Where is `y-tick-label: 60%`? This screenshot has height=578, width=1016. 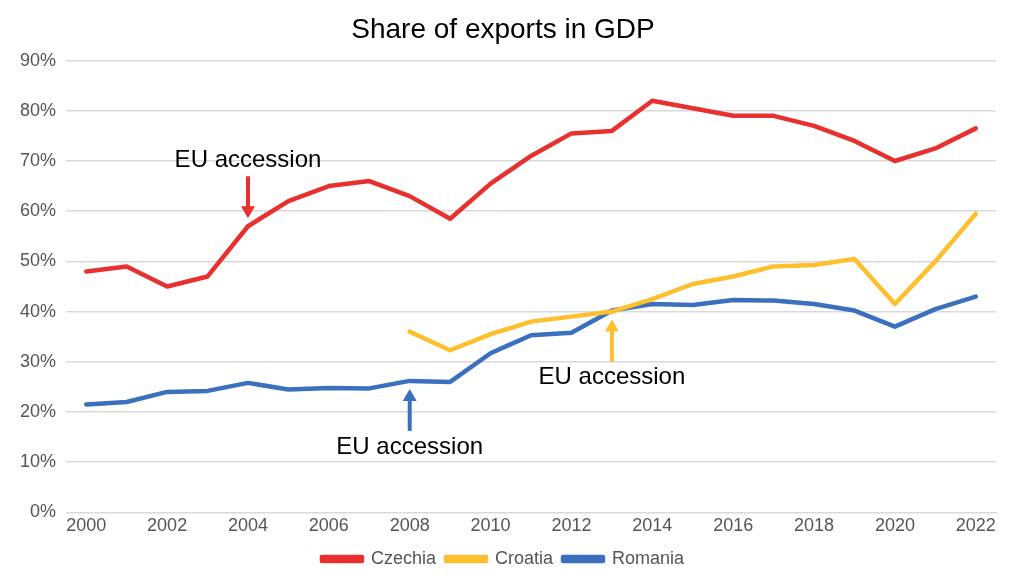
y-tick-label: 60% is located at coordinates (38, 210).